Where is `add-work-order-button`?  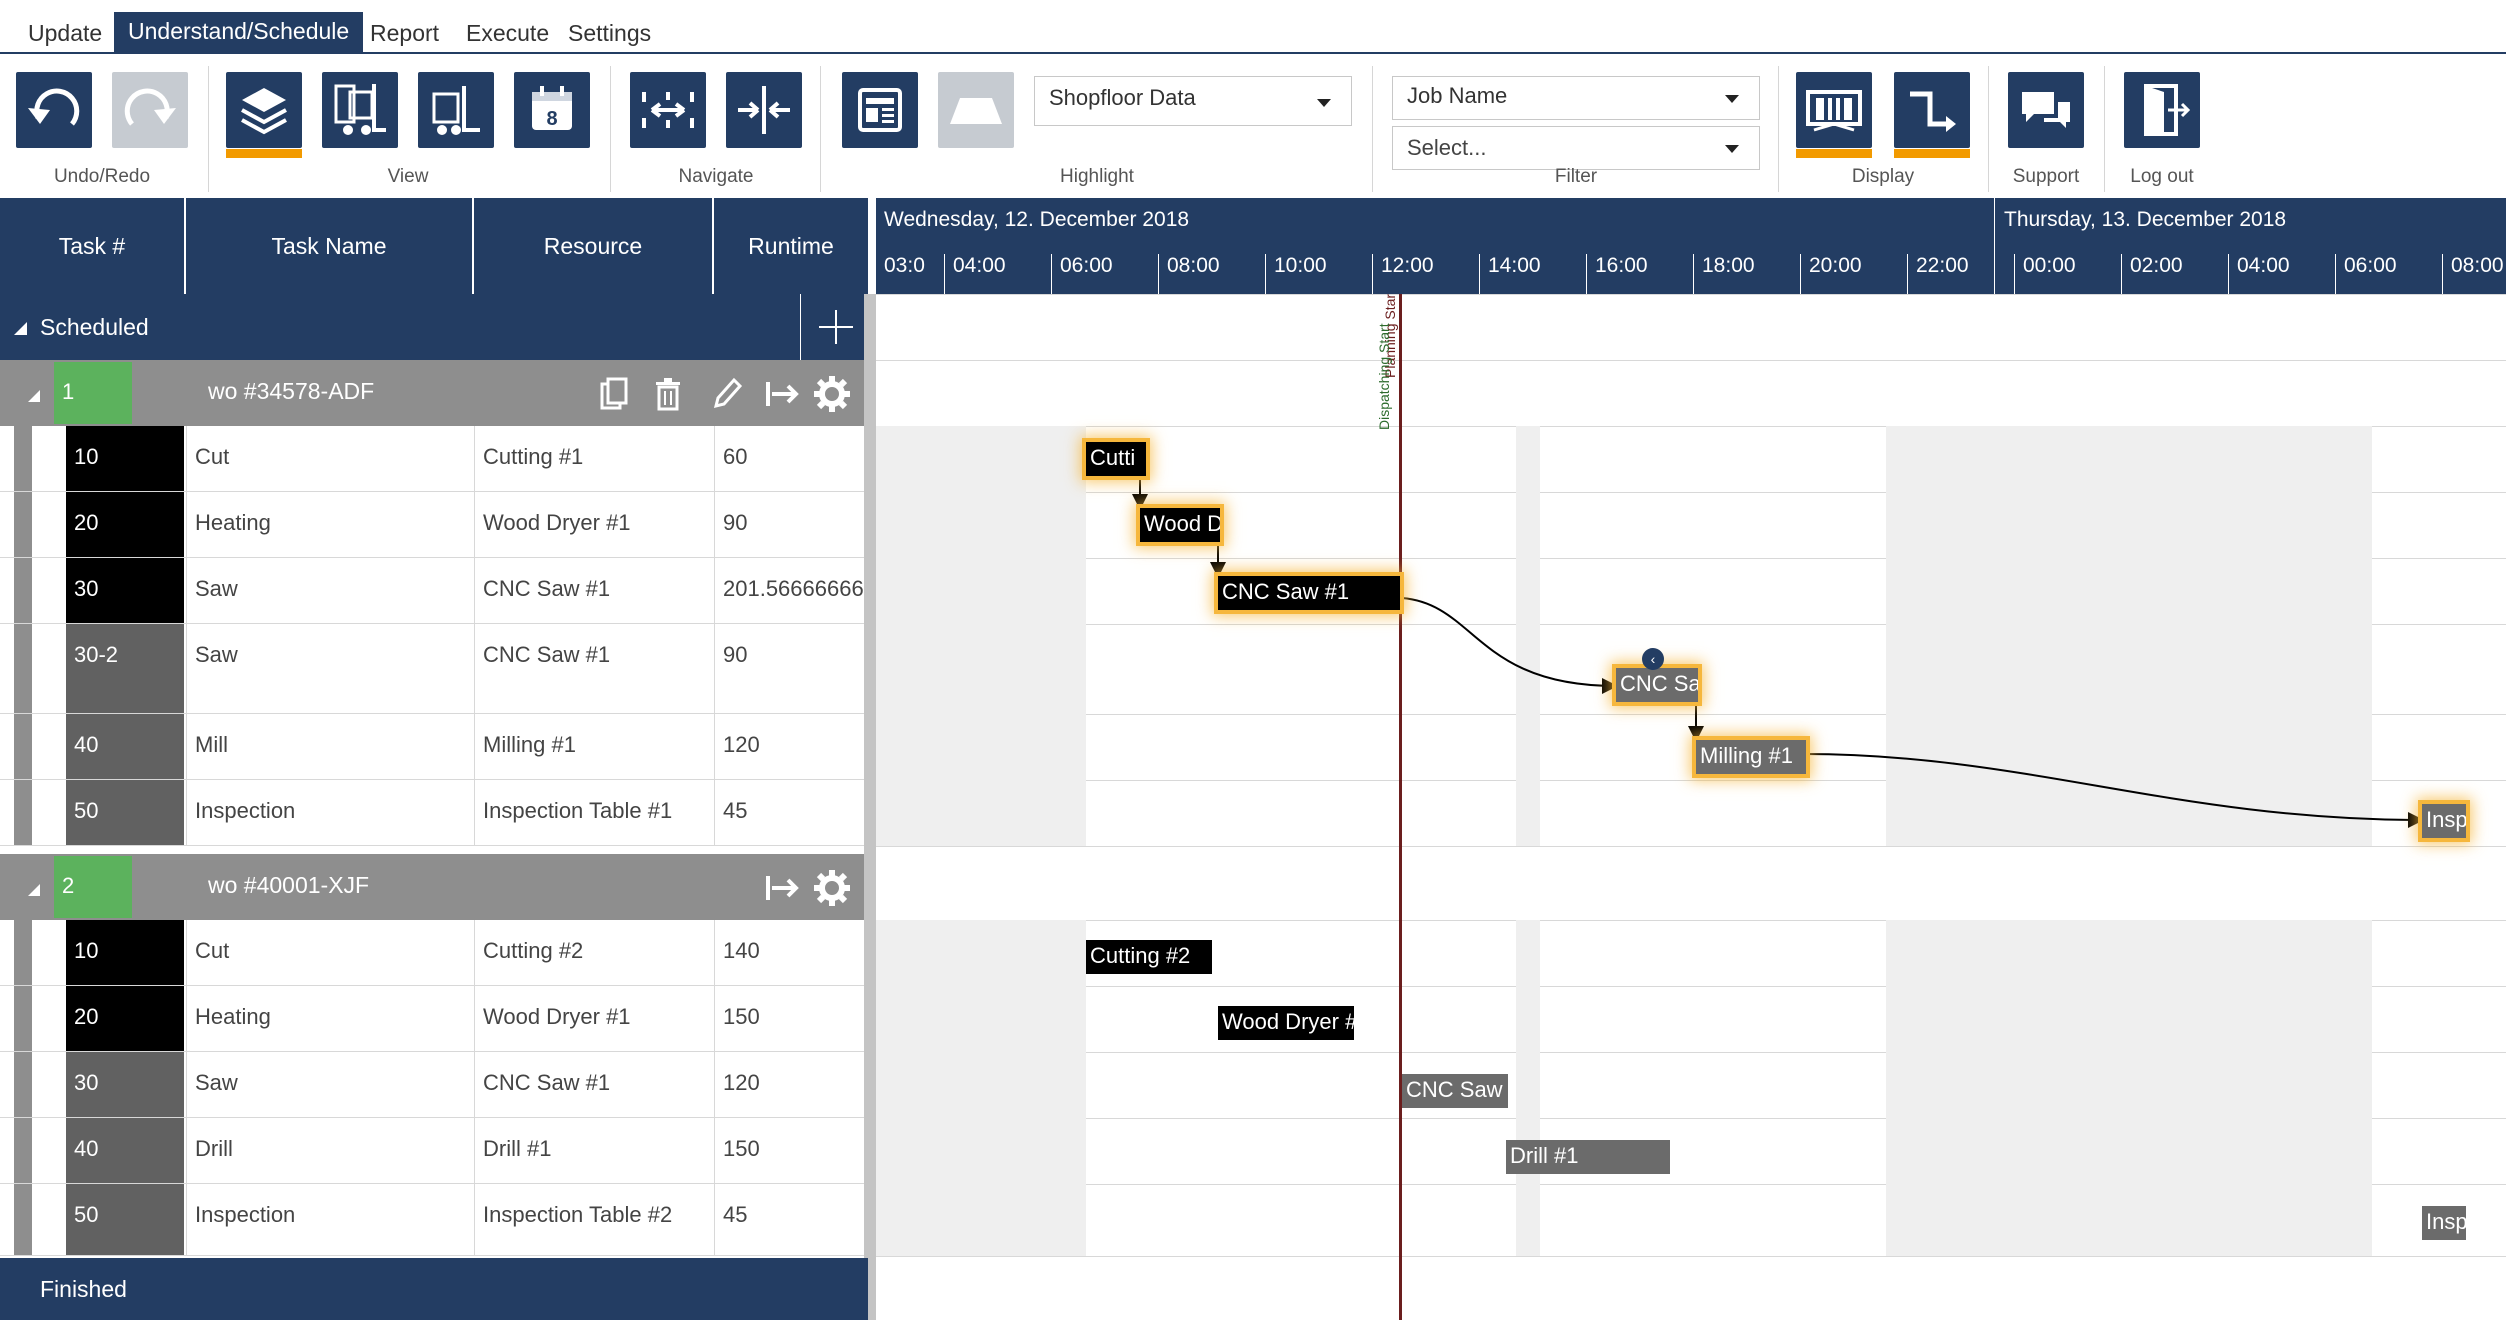 add-work-order-button is located at coordinates (834, 327).